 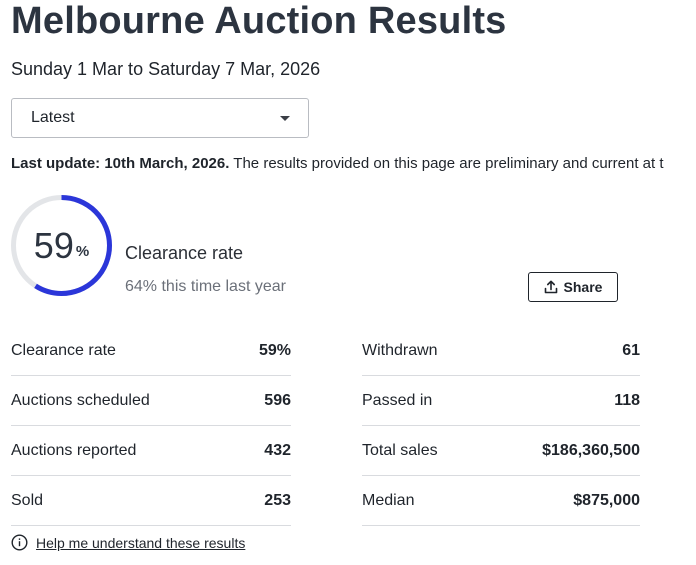 What do you see at coordinates (63, 350) in the screenshot?
I see `stat-label: Clearance rate` at bounding box center [63, 350].